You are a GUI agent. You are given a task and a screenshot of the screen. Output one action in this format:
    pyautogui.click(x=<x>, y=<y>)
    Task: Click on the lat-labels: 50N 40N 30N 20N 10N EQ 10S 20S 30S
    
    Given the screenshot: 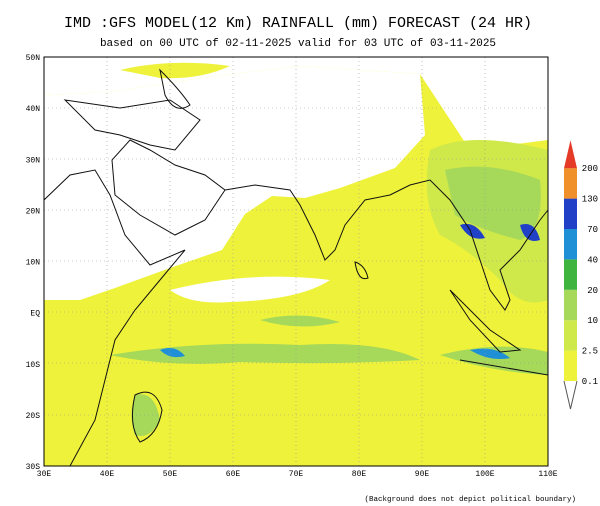 What is the action you would take?
    pyautogui.click(x=33, y=263)
    